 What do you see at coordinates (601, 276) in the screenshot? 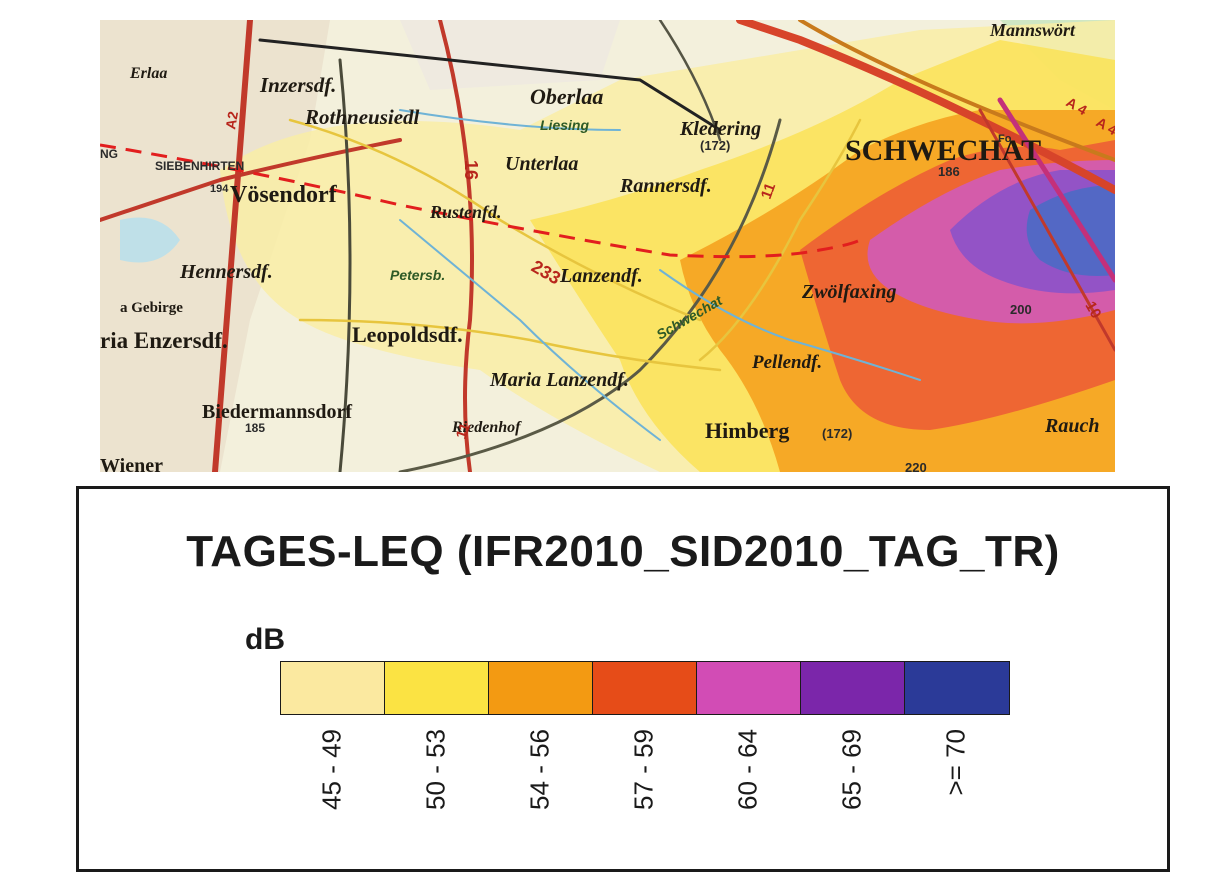
I see `label-lanzendf: Lanzendf.` at bounding box center [601, 276].